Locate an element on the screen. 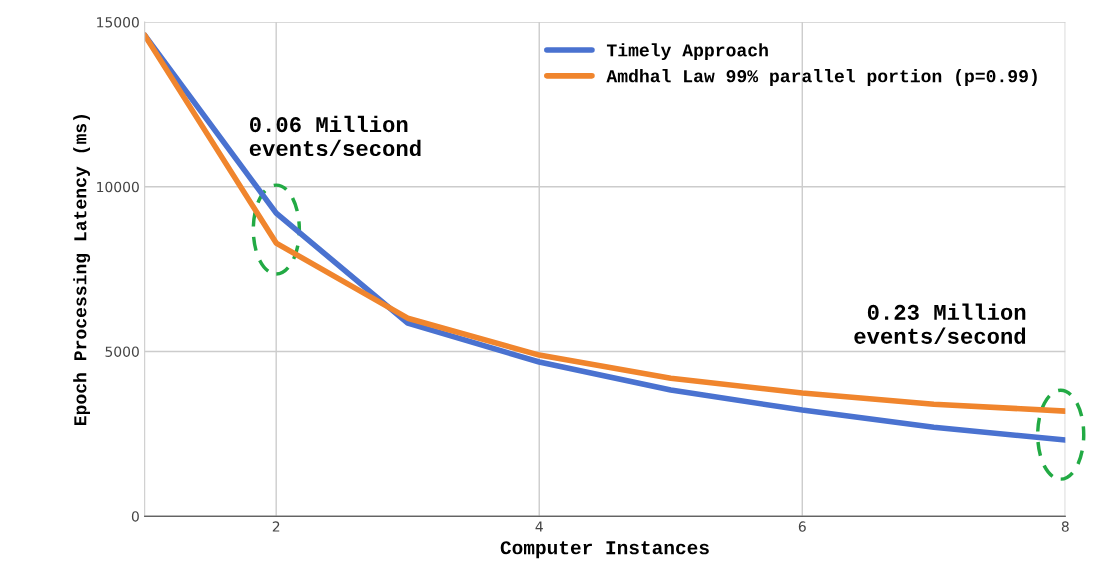  x-tick-label: 6 is located at coordinates (802, 526).